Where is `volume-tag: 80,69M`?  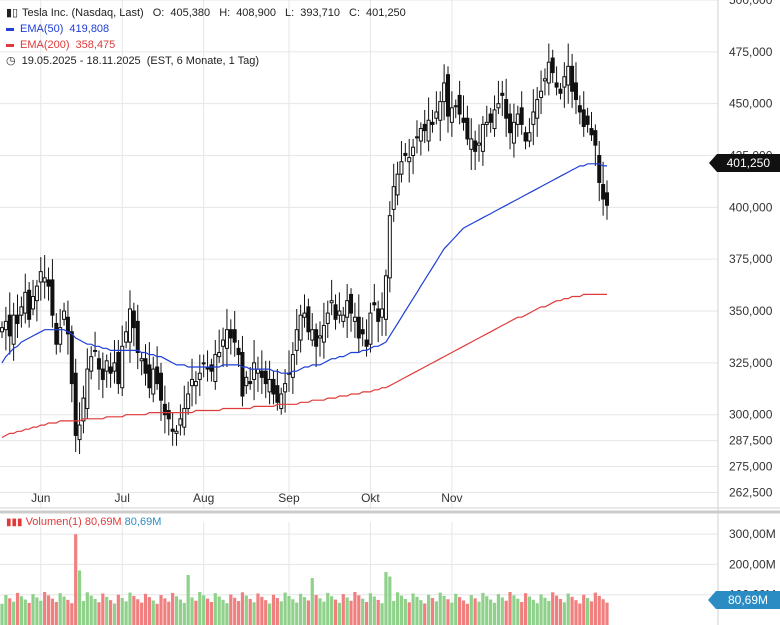 volume-tag: 80,69M is located at coordinates (743, 600).